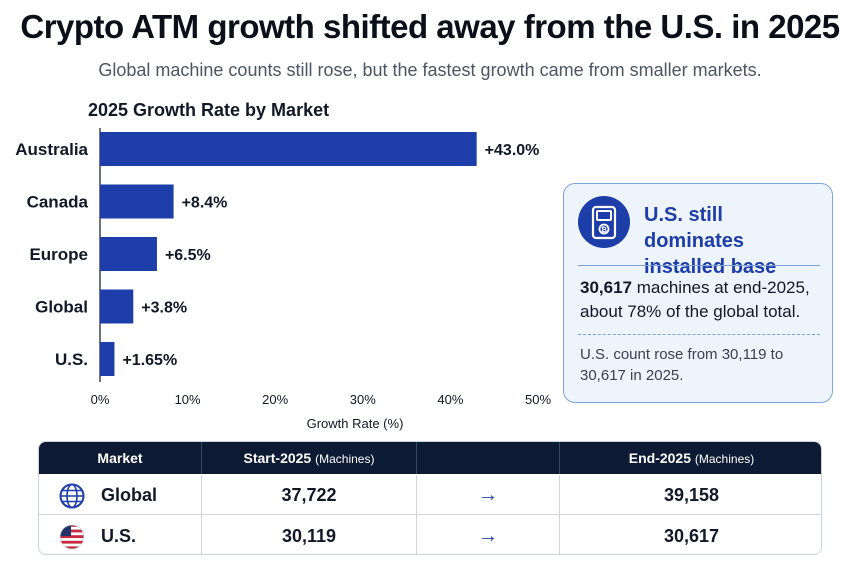 Image resolution: width=860 pixels, height=564 pixels. Describe the element at coordinates (699, 334) in the screenshot. I see `callout-dashed-divider` at that location.